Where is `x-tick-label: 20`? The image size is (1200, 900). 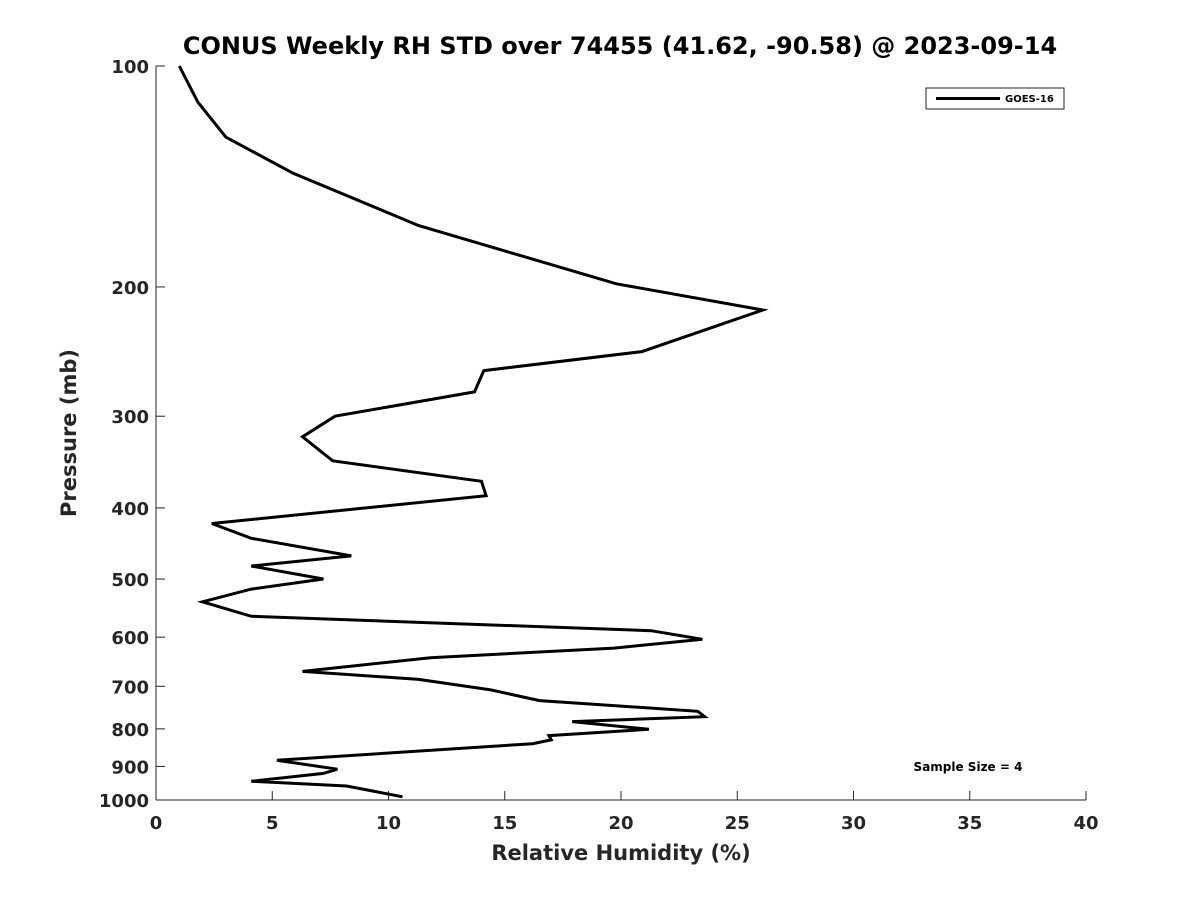 x-tick-label: 20 is located at coordinates (620, 823).